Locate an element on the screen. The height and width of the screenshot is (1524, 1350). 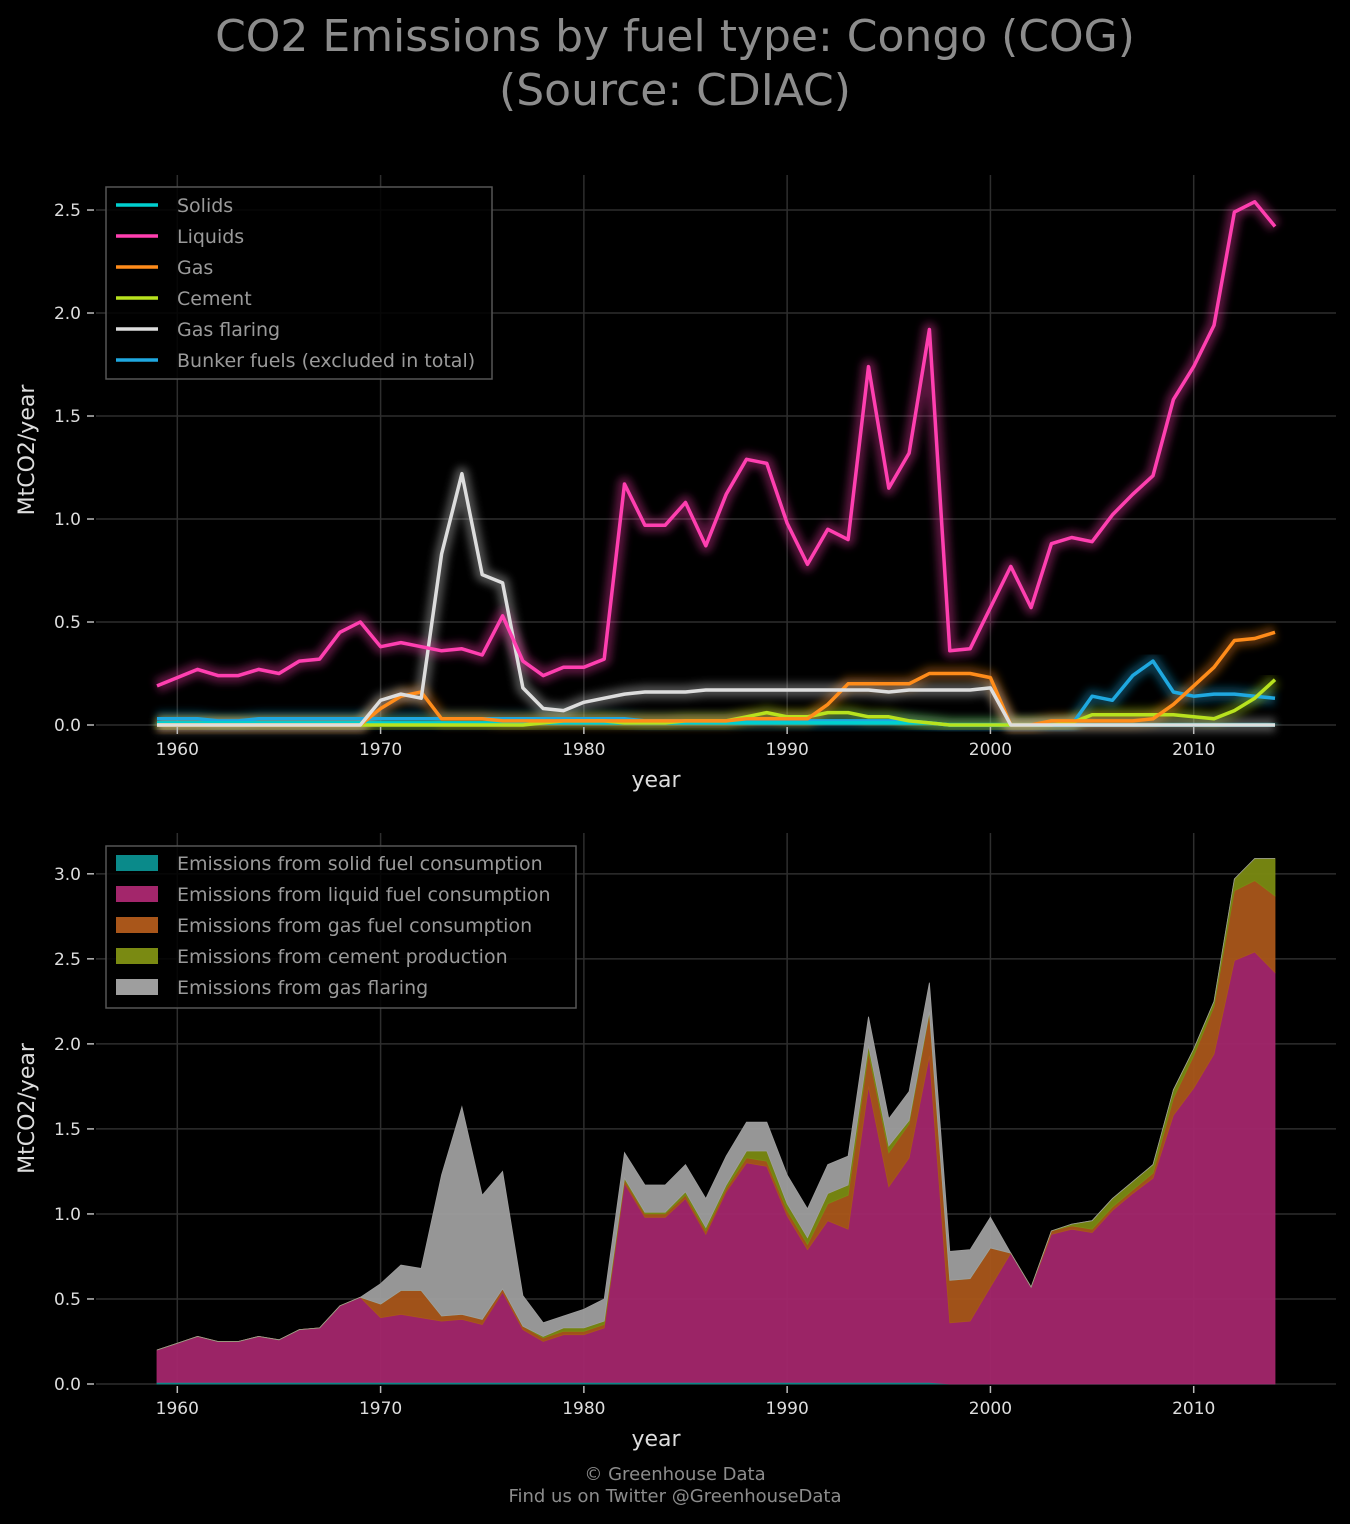
line-legend-label: Solids is located at coordinates (205, 206).